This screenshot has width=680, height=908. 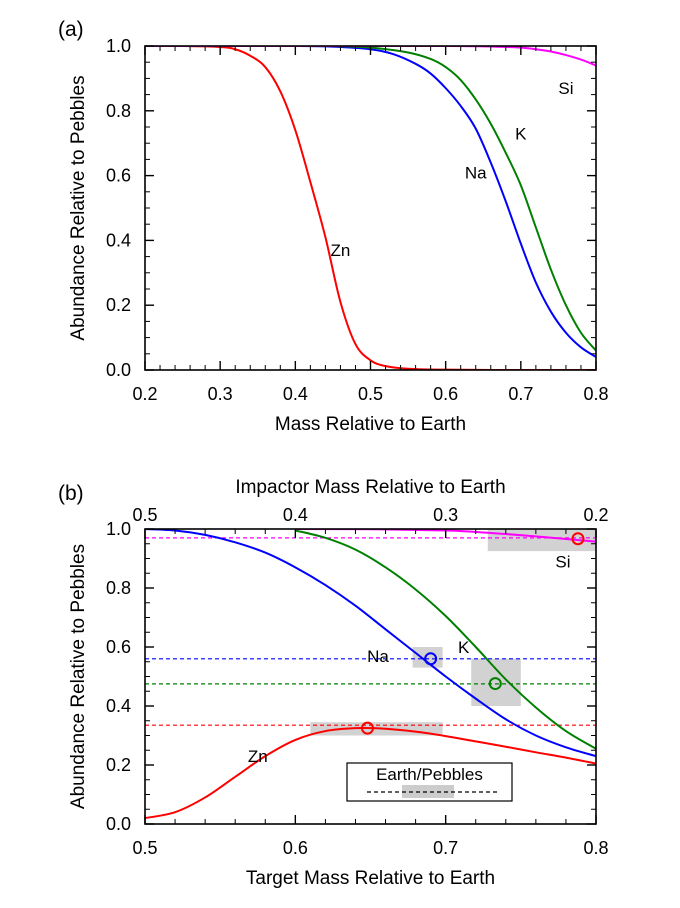 I want to click on x2-tick-label: 0.5, so click(x=144, y=515).